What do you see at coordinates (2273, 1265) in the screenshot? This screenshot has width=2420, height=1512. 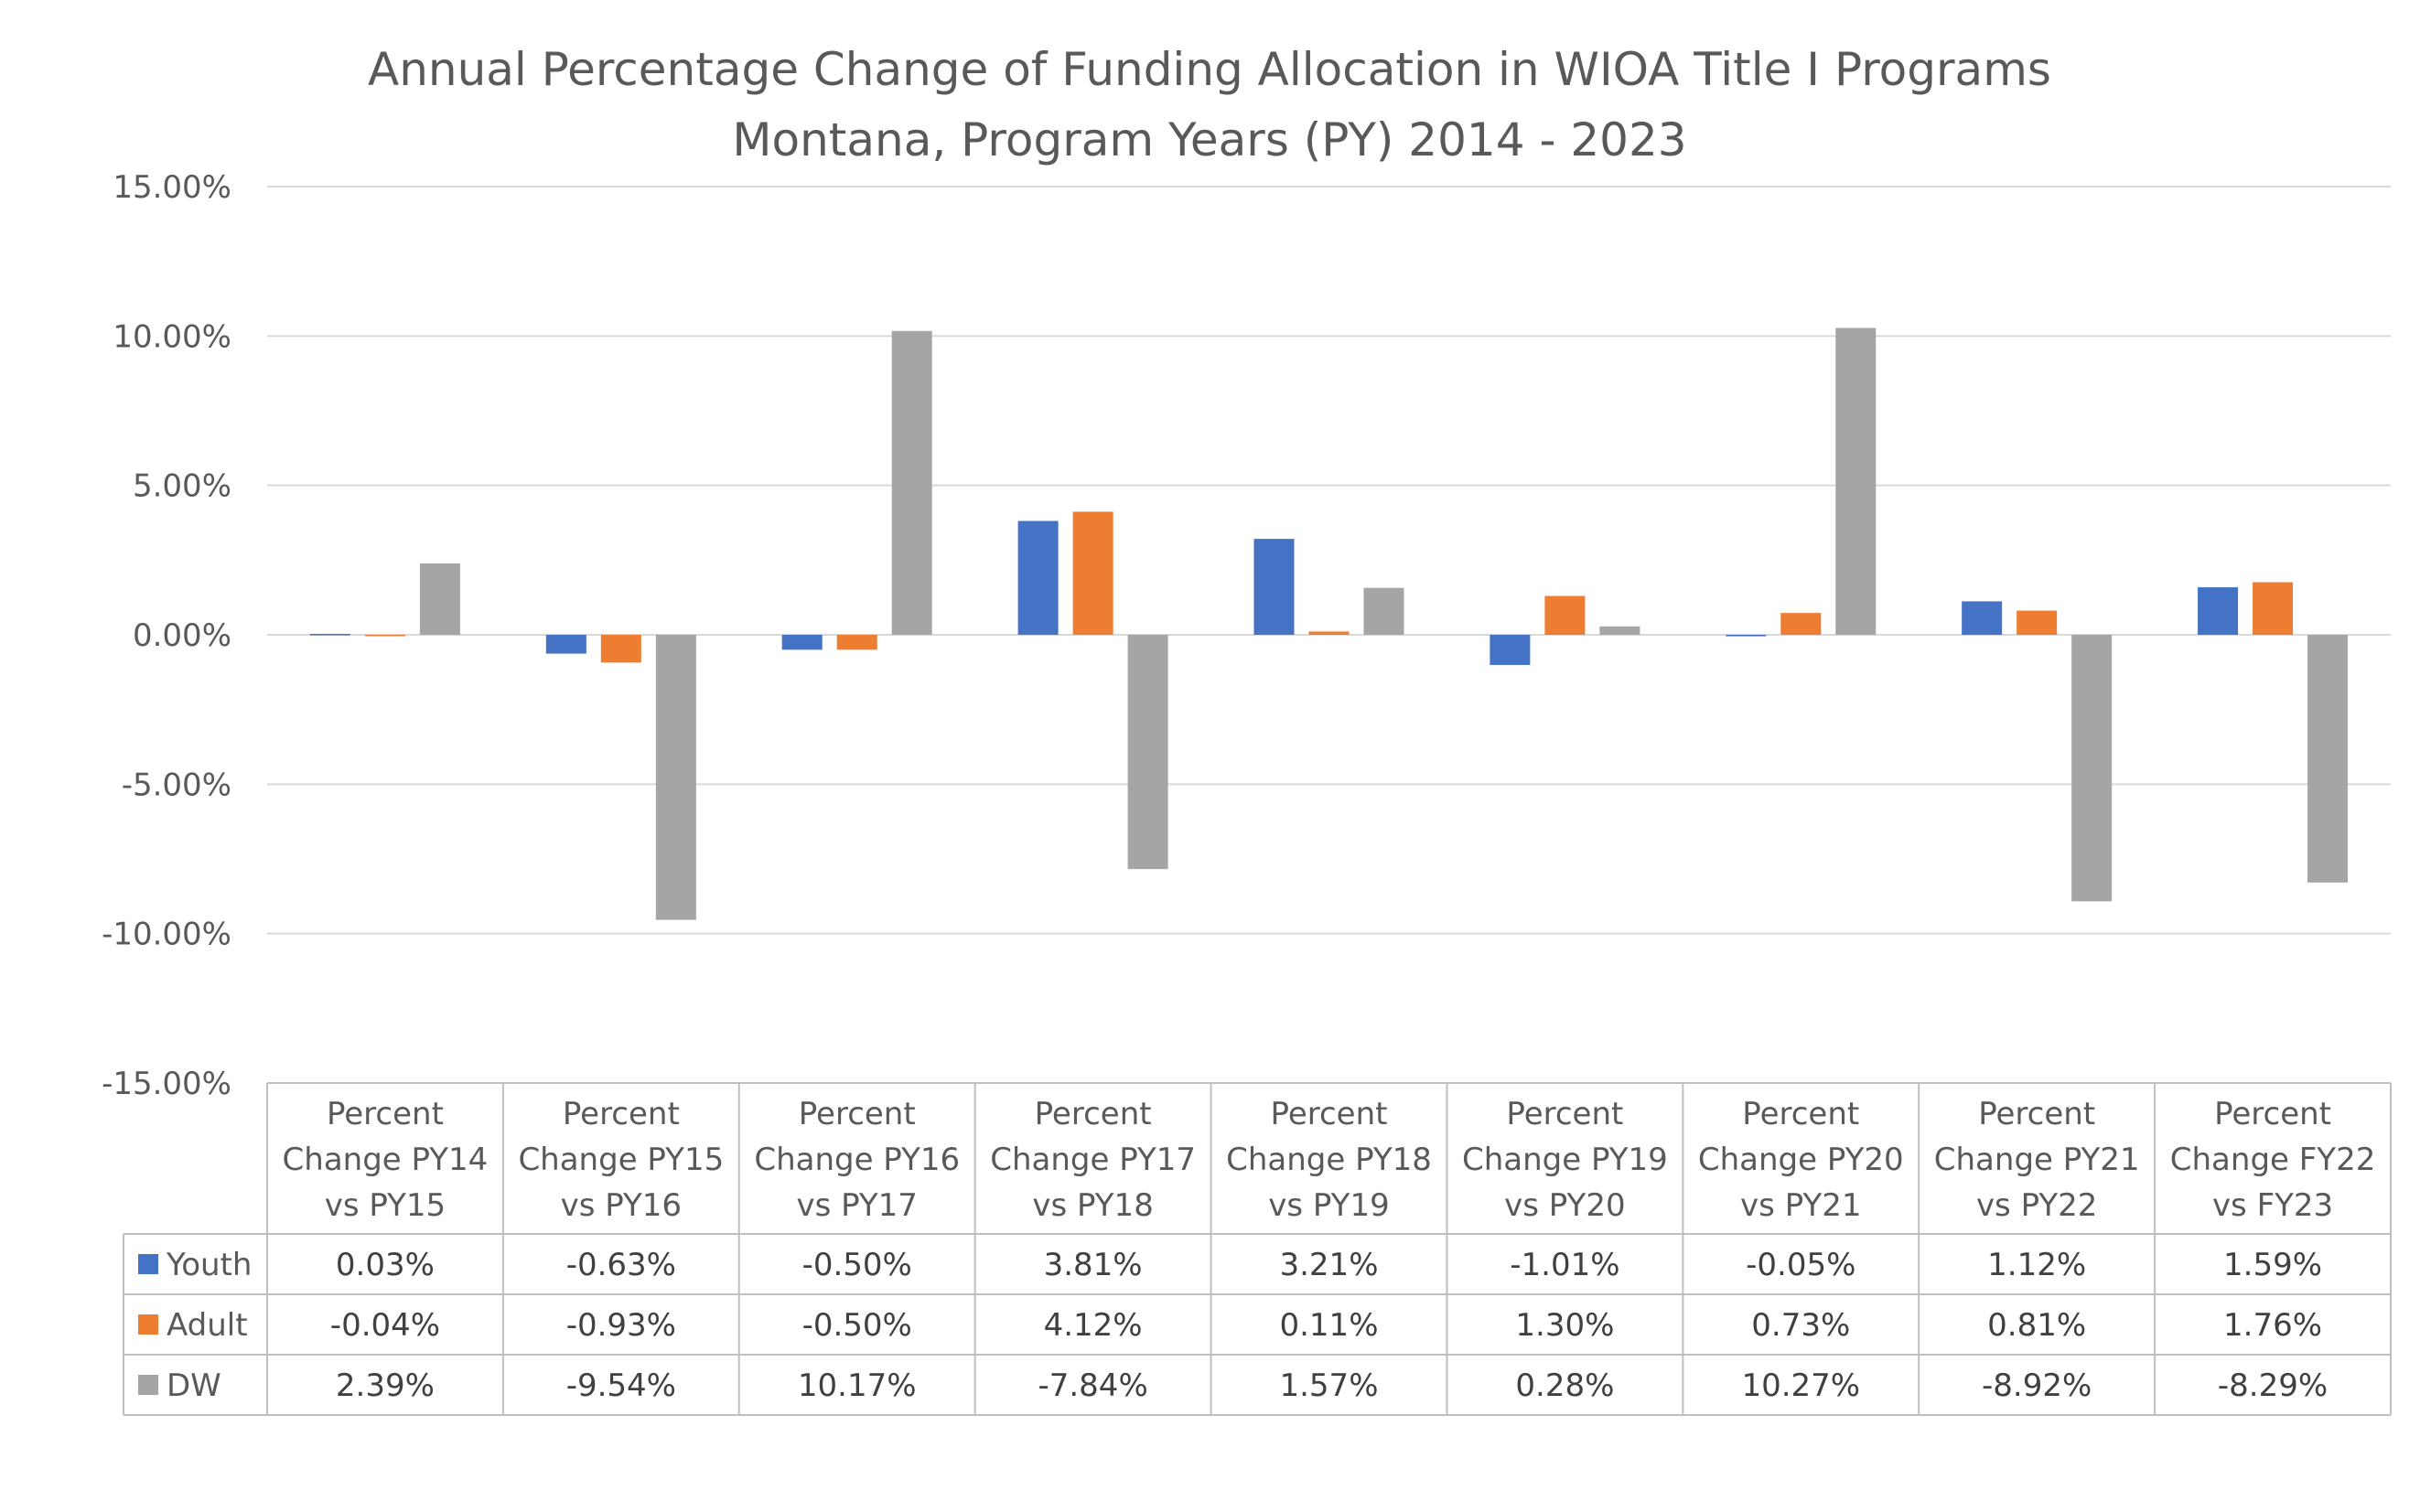 I see `data-label-youth-9: 1.59%` at bounding box center [2273, 1265].